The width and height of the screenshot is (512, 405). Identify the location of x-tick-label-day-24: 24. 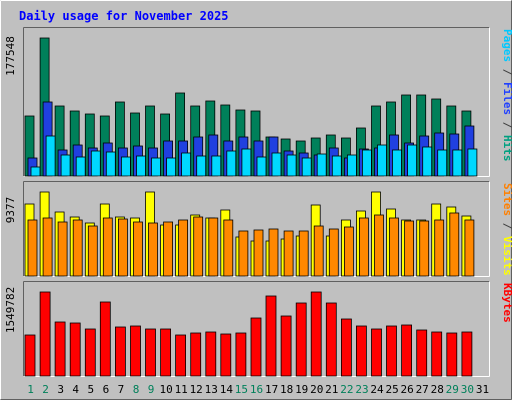
(377, 389).